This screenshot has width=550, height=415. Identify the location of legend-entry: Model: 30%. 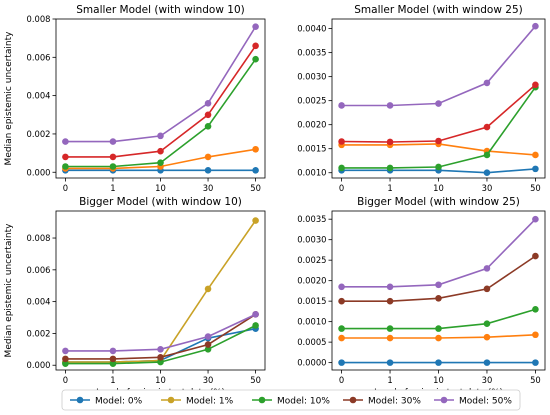
(382, 402).